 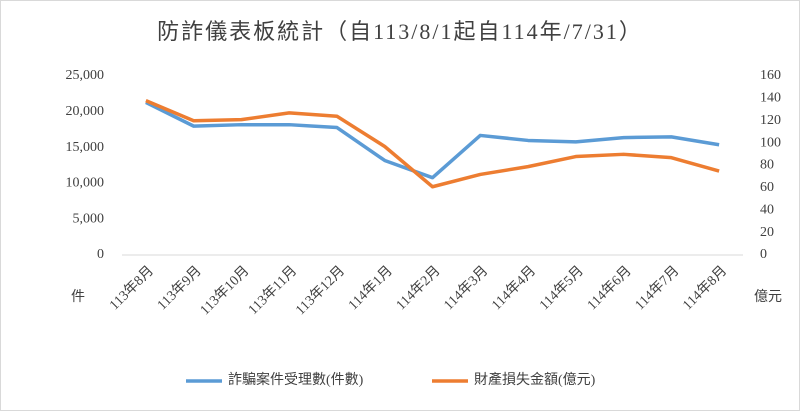 I want to click on y2-tick-label: 160, so click(x=770, y=75).